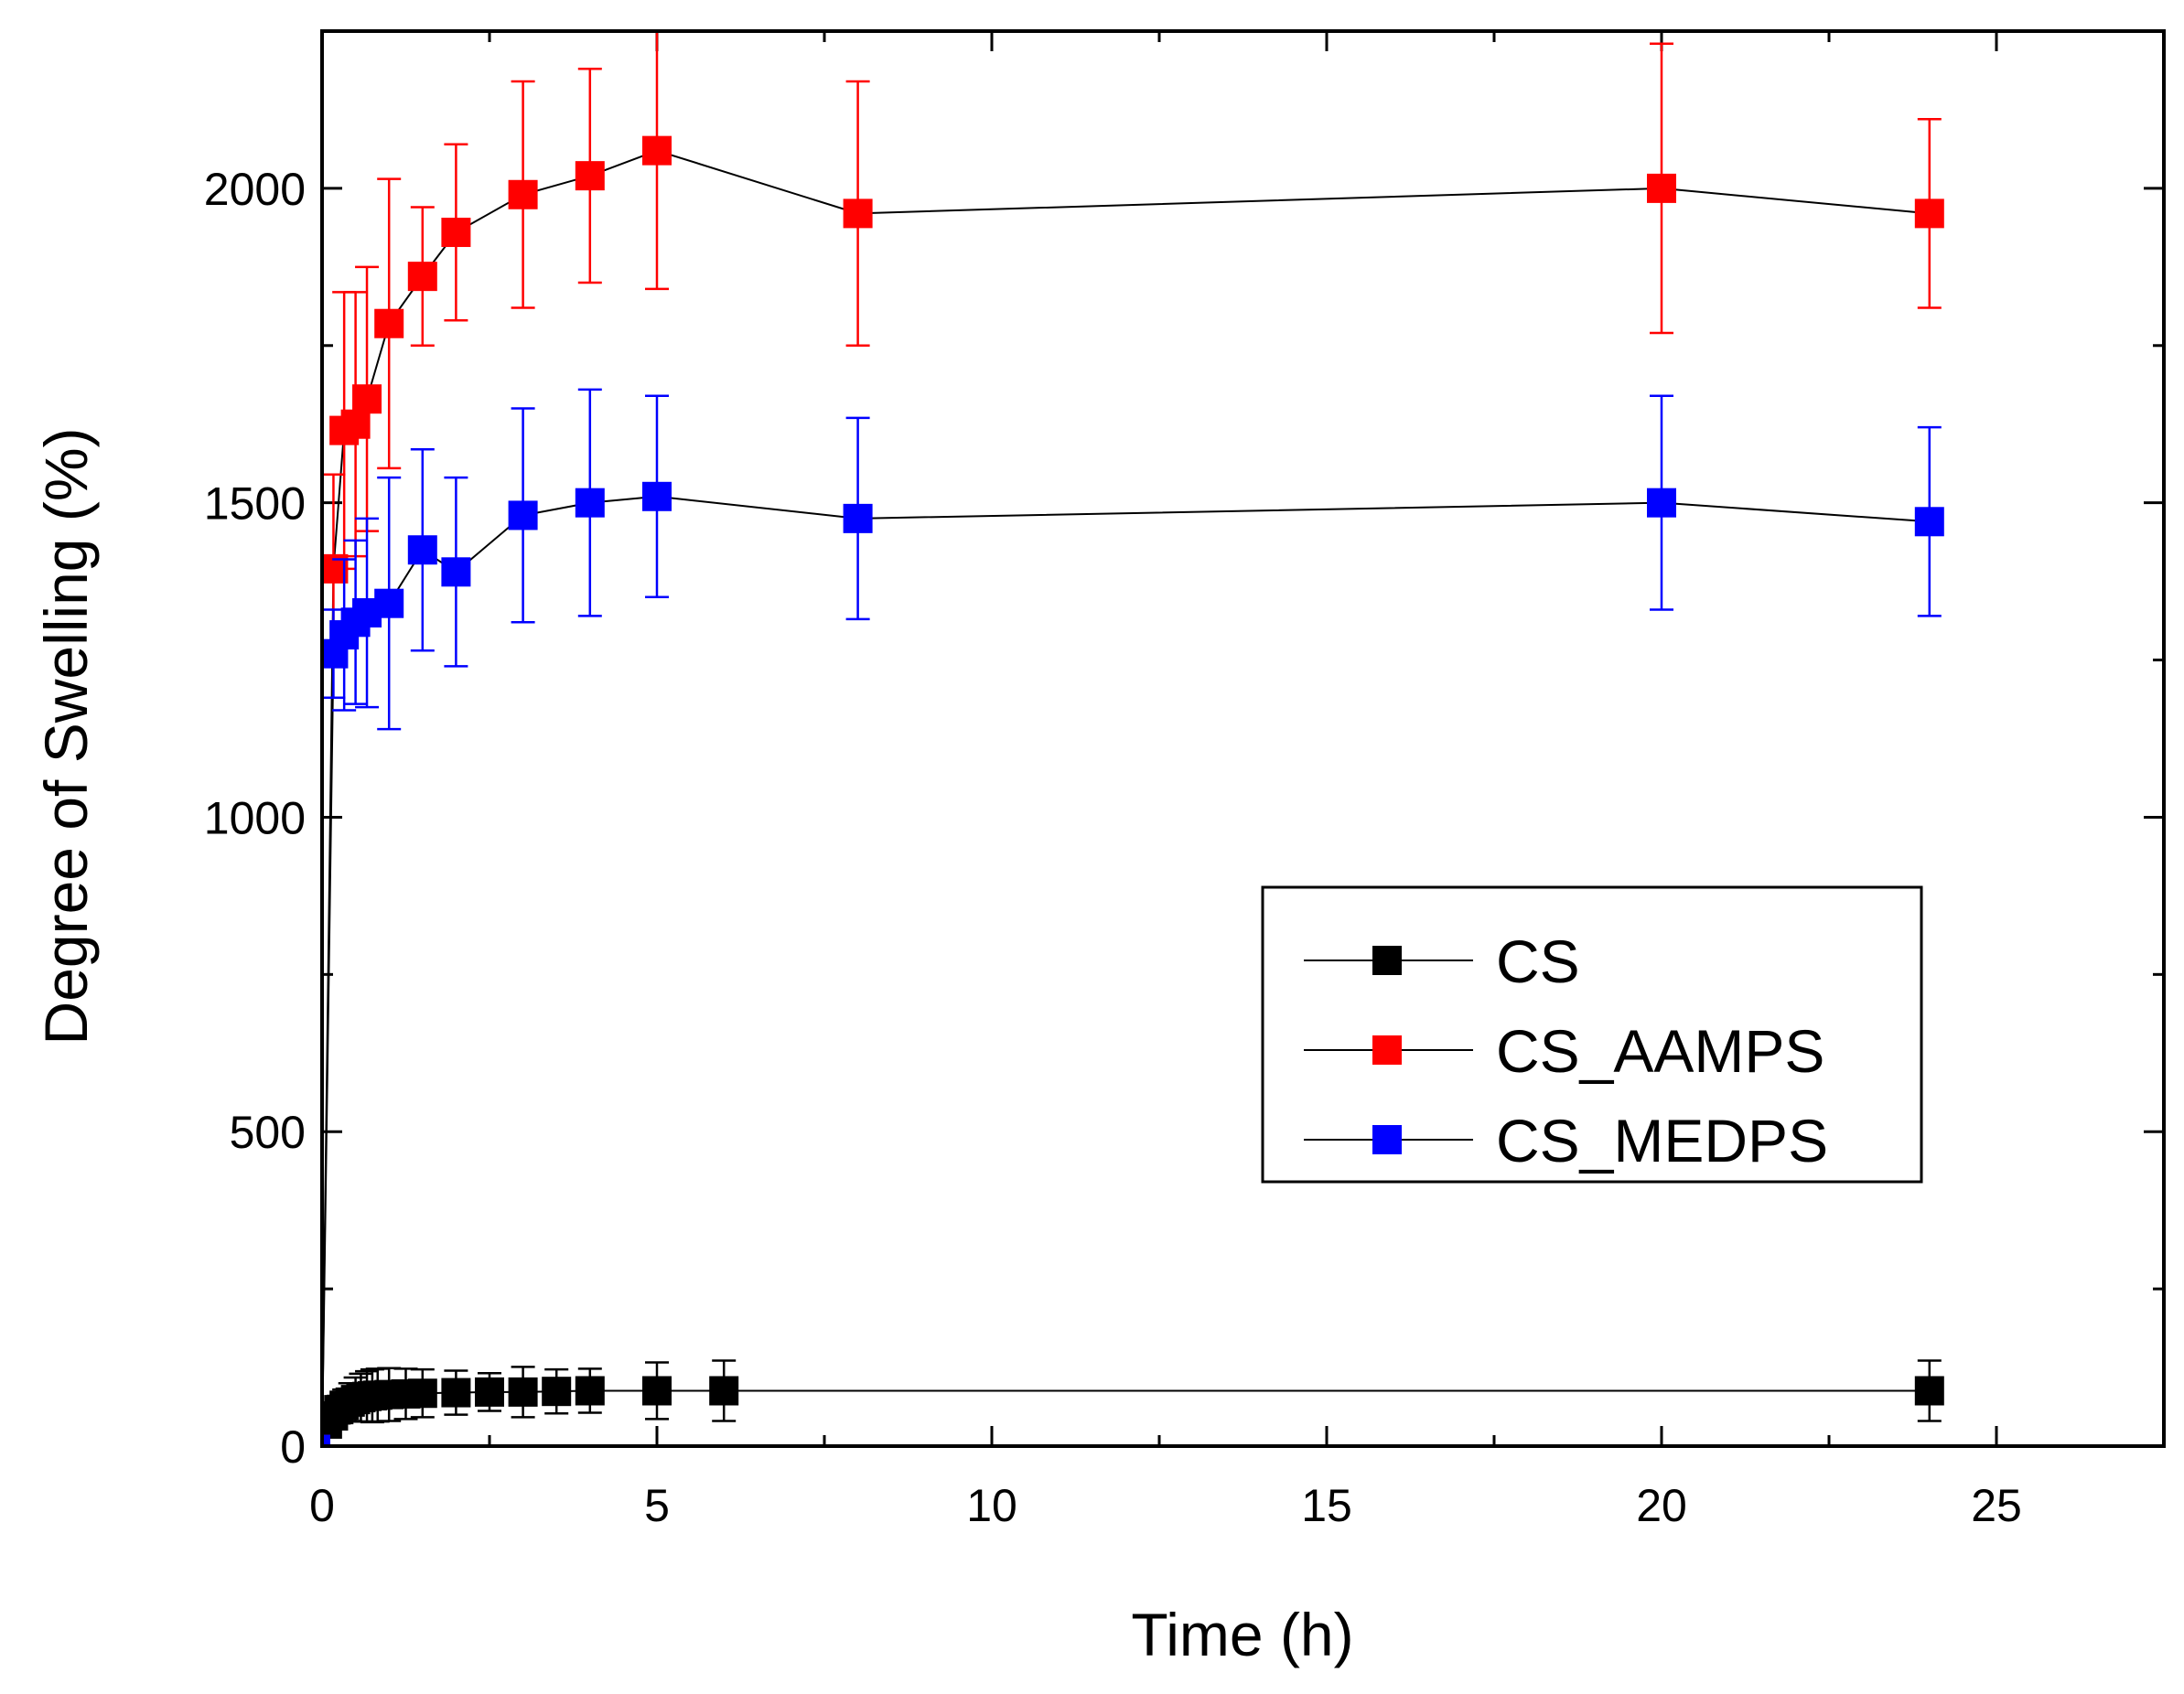 The width and height of the screenshot is (2184, 1694). I want to click on y-tick-label: 0, so click(293, 1447).